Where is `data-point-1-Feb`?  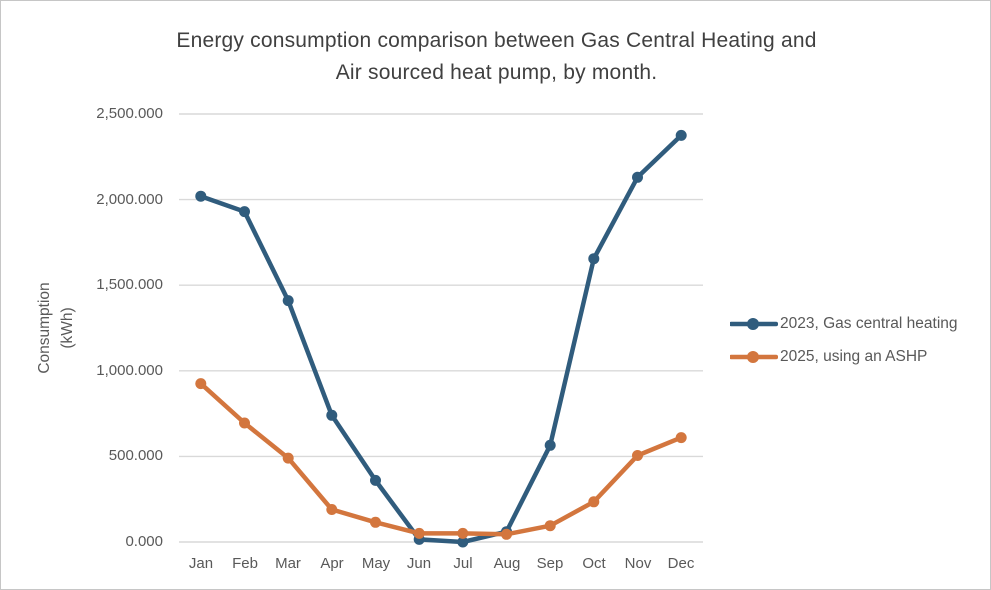 data-point-1-Feb is located at coordinates (244, 423).